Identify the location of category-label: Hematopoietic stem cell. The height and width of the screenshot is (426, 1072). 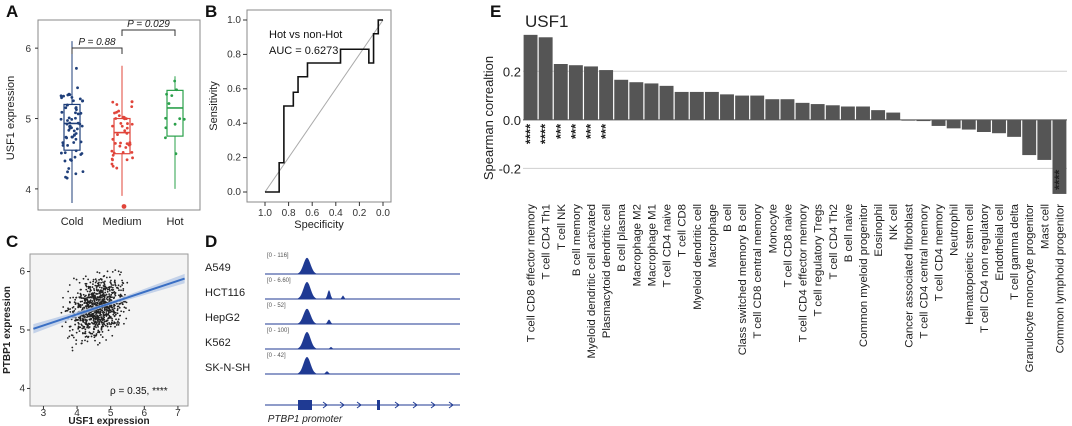
(970, 264).